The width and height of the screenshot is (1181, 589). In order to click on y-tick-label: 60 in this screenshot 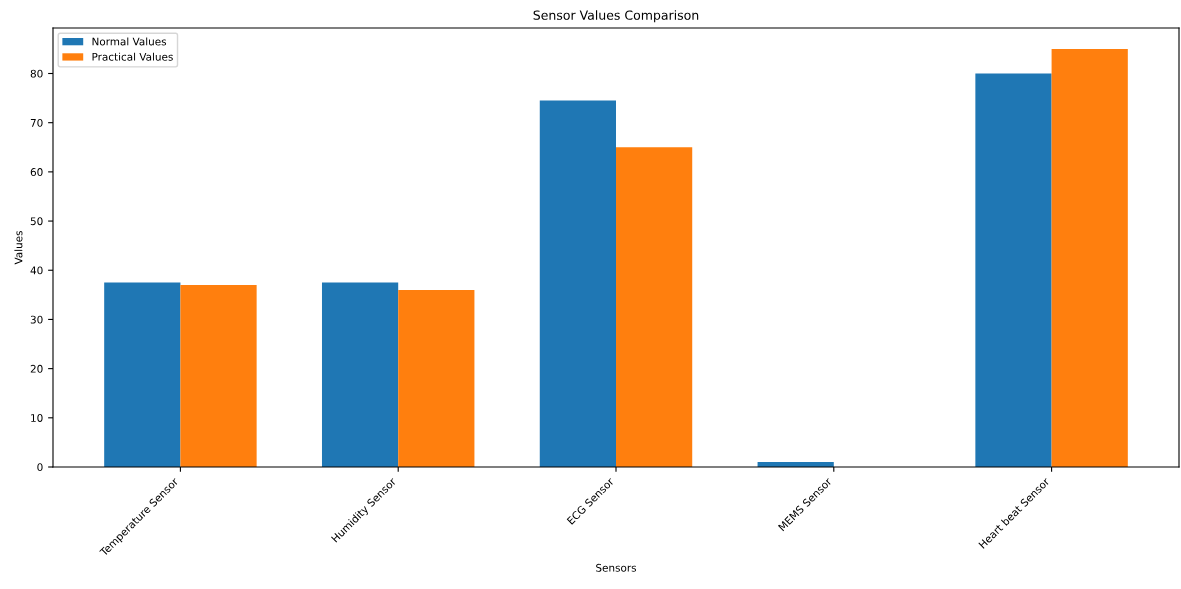, I will do `click(36, 172)`.